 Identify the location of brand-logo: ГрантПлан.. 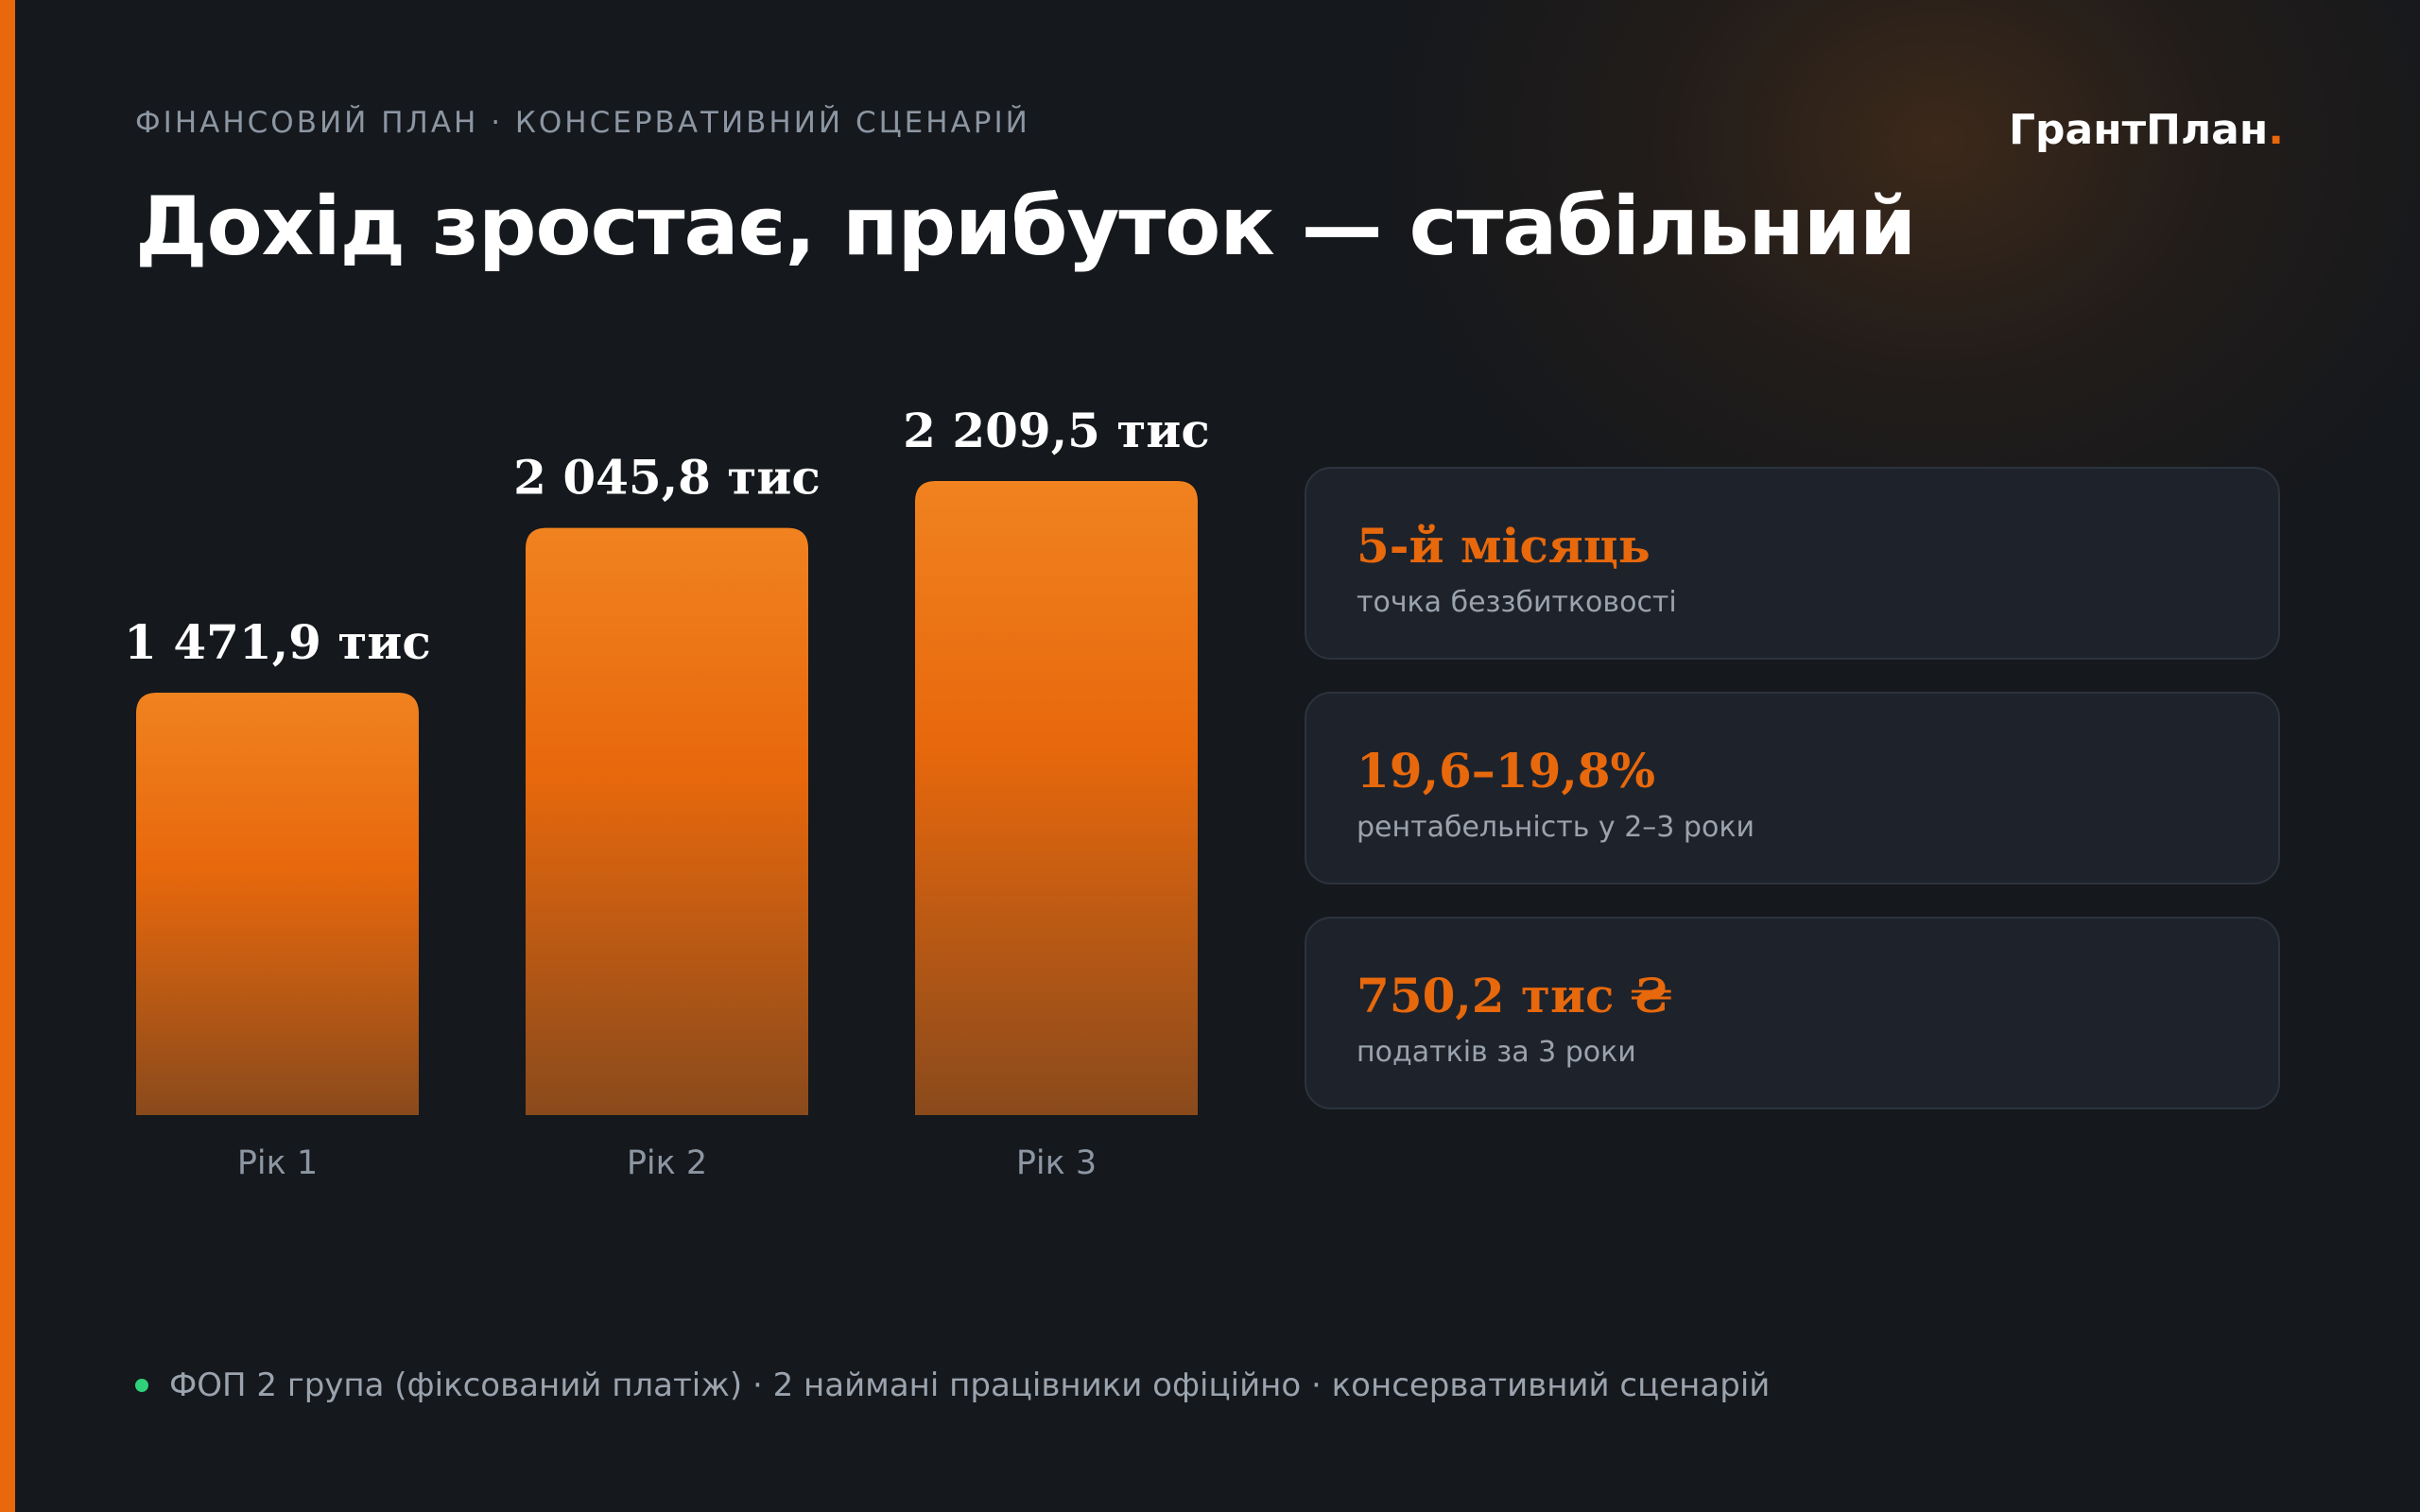
(2146, 130).